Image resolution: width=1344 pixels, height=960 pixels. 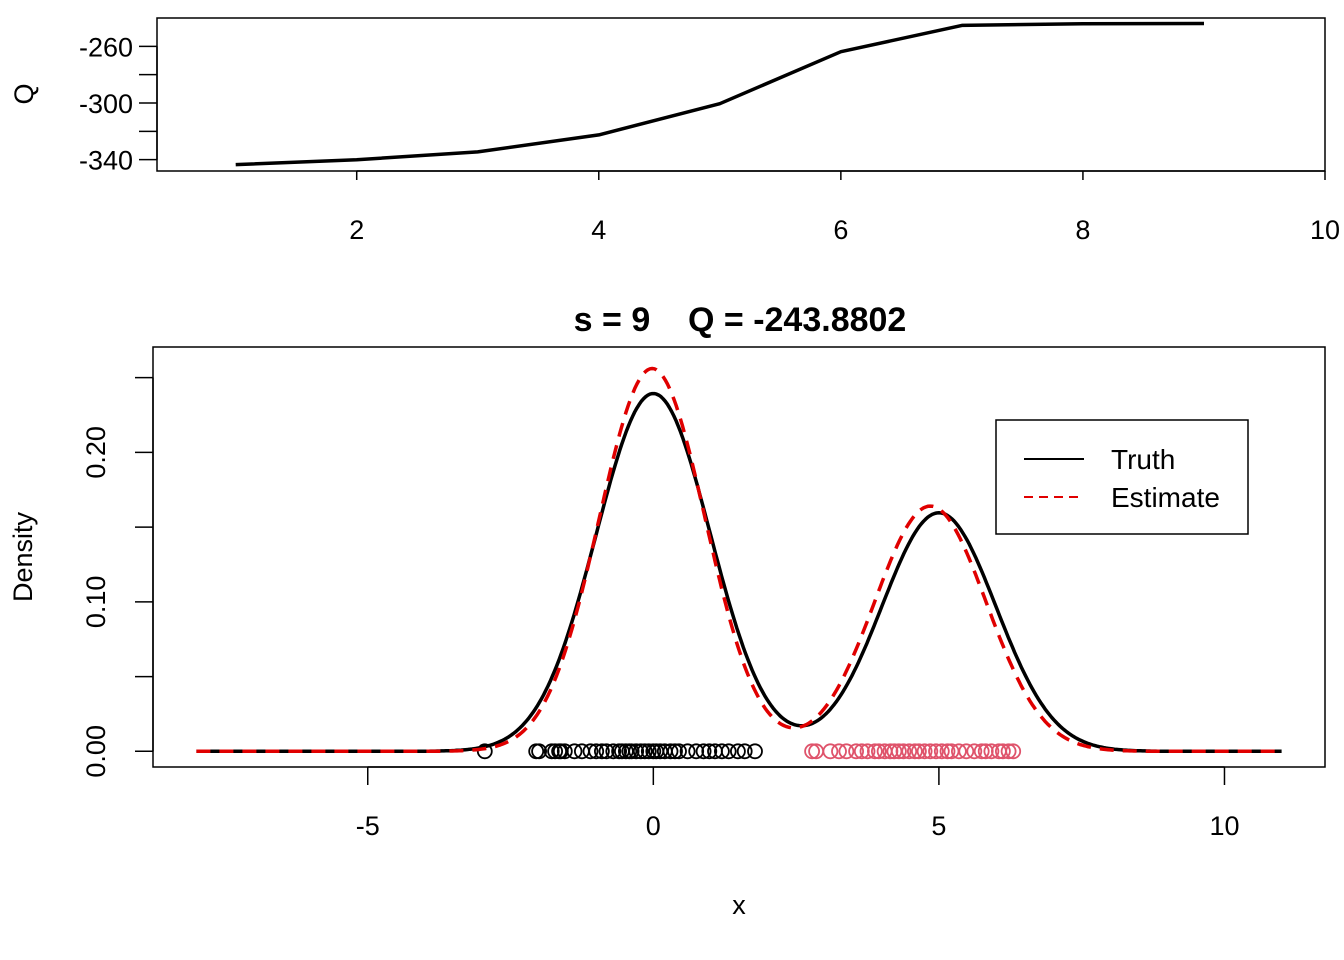 What do you see at coordinates (117, 577) in the screenshot?
I see `bottom-y-axis: 0.00 0.10 0.20` at bounding box center [117, 577].